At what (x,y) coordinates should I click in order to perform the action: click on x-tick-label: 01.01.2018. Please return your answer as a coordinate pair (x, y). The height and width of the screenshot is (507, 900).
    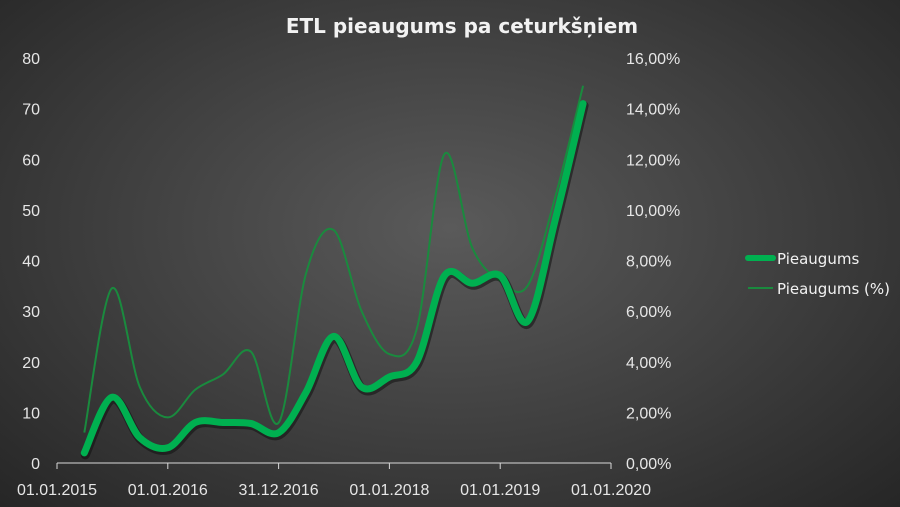
    Looking at the image, I should click on (389, 490).